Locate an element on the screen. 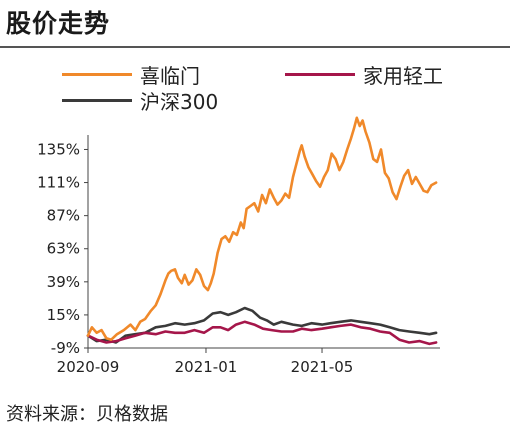 The height and width of the screenshot is (439, 516). title-divider is located at coordinates (255, 47).